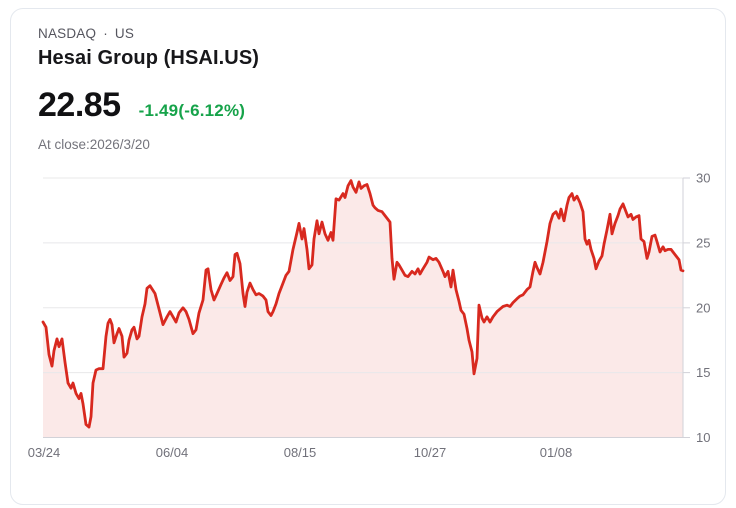 The image size is (736, 508). Describe the element at coordinates (124, 33) in the screenshot. I see `region-label: US` at that location.